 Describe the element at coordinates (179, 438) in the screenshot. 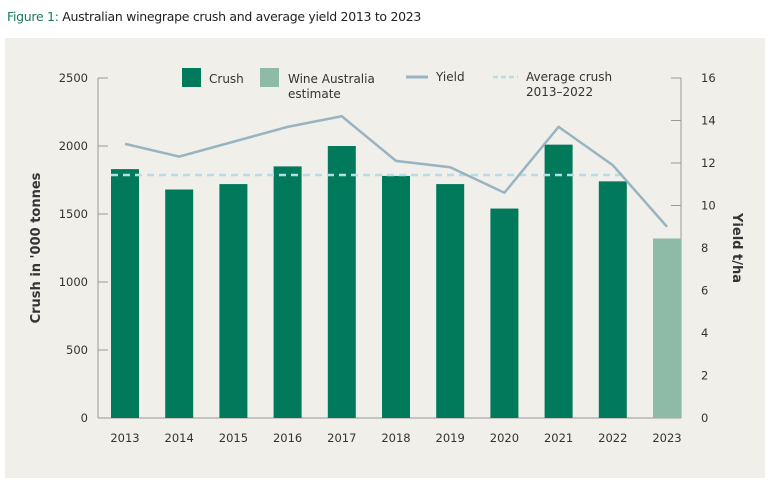

I see `x-tick-label: 2014` at that location.